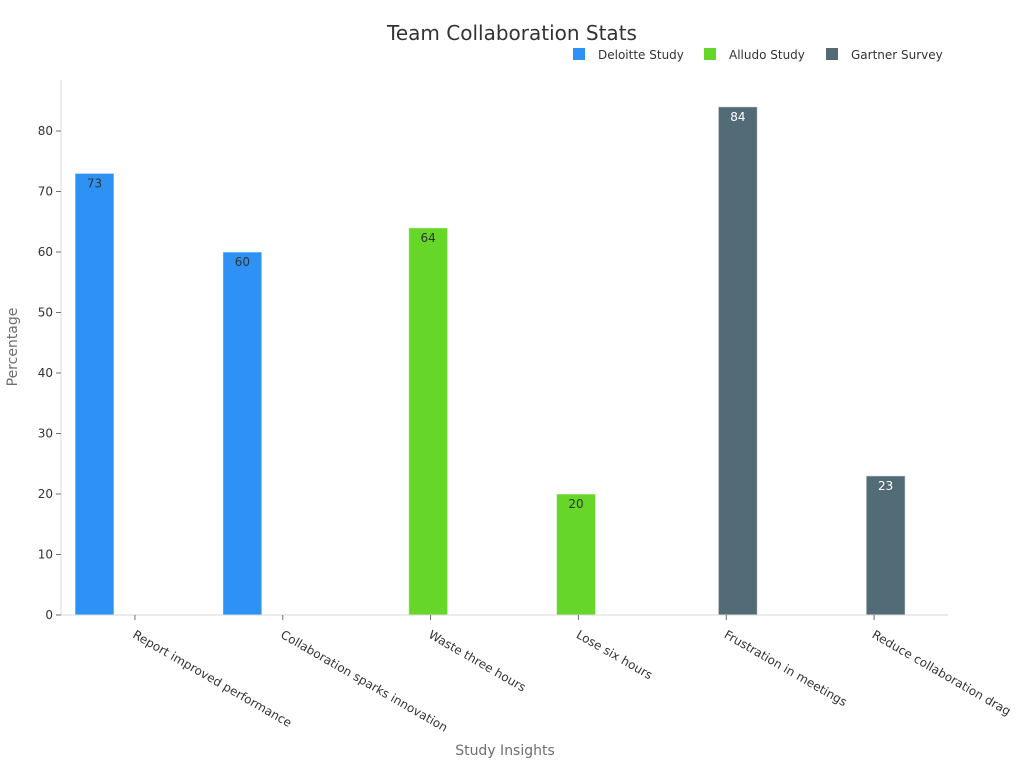  I want to click on data-label: 60, so click(242, 262).